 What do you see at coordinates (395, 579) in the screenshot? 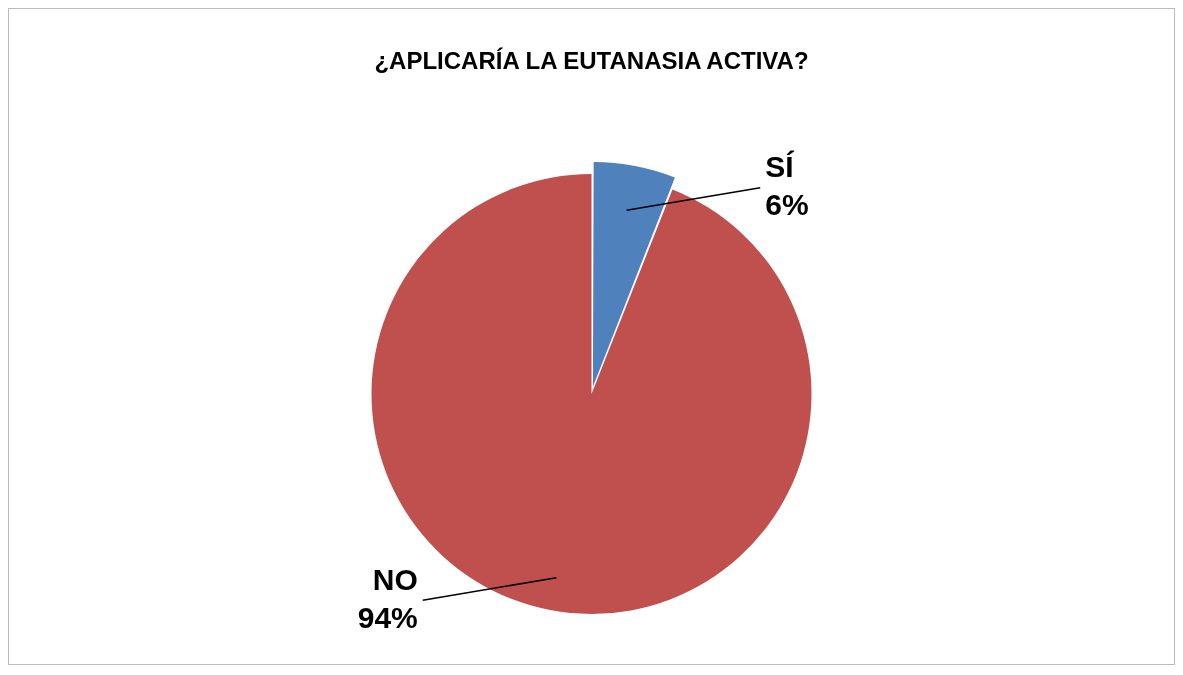
I see `slice-label: NO` at bounding box center [395, 579].